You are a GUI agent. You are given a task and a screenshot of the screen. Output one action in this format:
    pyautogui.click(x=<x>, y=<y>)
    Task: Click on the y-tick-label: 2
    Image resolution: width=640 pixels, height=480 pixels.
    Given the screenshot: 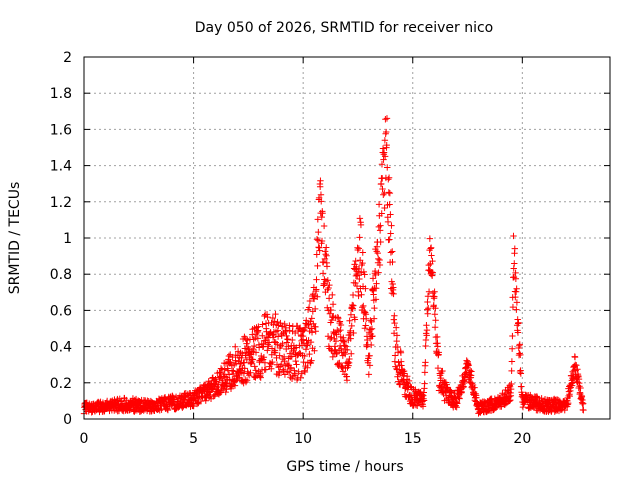 What is the action you would take?
    pyautogui.click(x=67, y=58)
    